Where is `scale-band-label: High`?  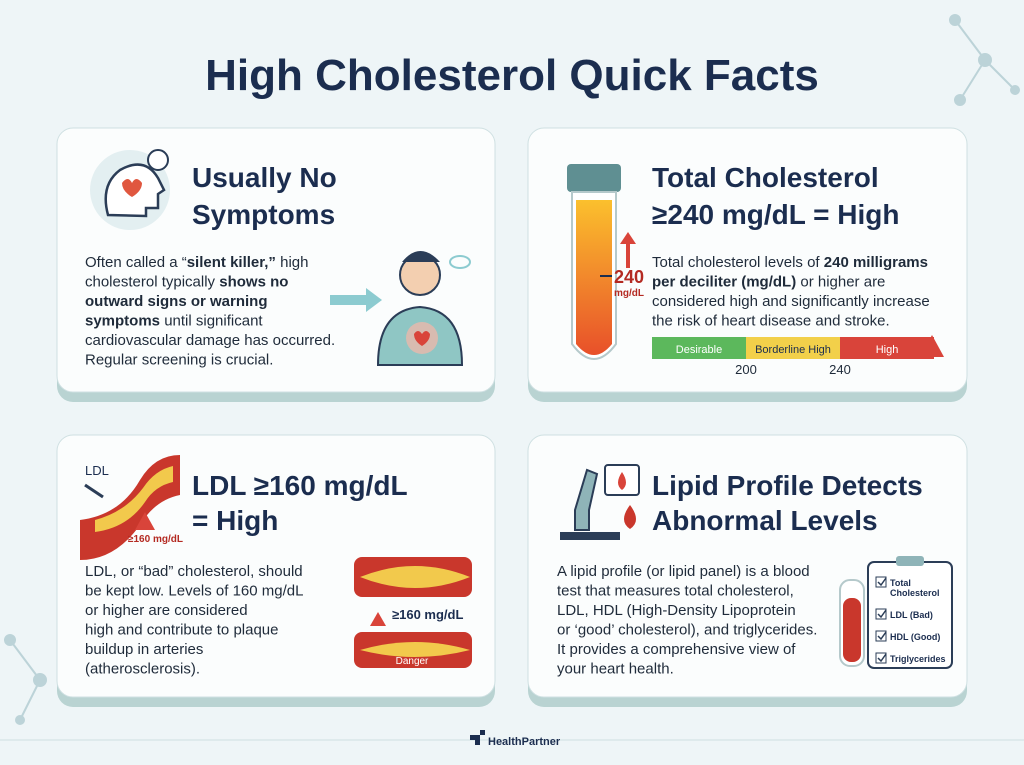
scale-band-label: High is located at coordinates (887, 350).